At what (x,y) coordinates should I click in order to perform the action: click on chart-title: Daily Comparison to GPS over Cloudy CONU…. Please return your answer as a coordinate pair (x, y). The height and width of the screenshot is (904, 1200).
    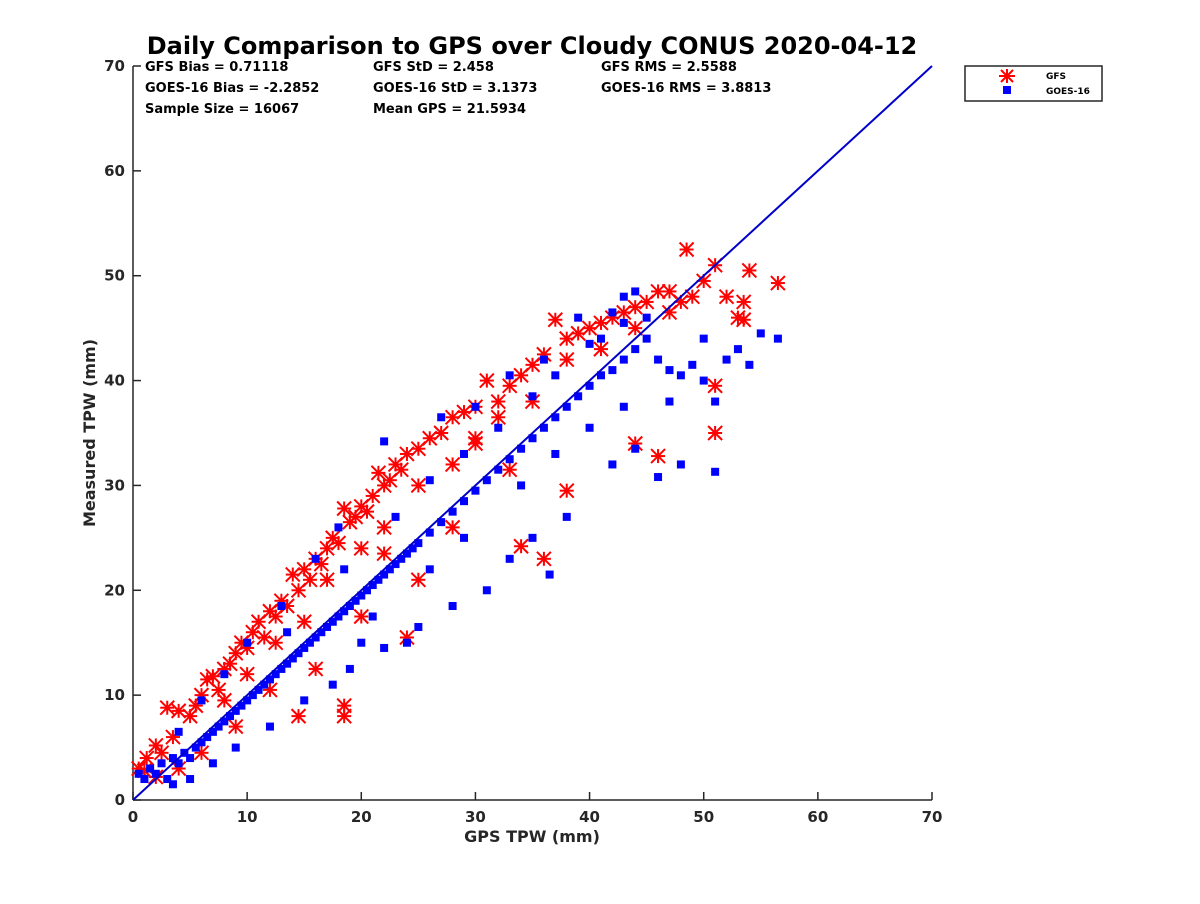
    Looking at the image, I should click on (532, 46).